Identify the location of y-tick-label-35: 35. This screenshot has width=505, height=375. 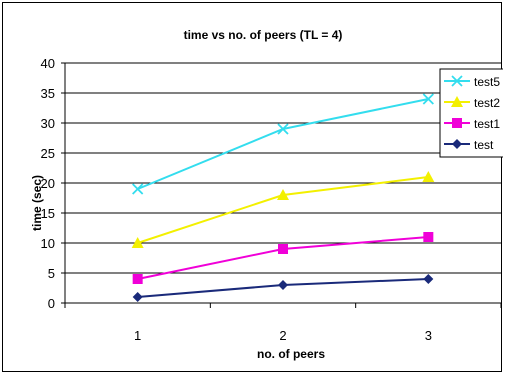
(48, 93).